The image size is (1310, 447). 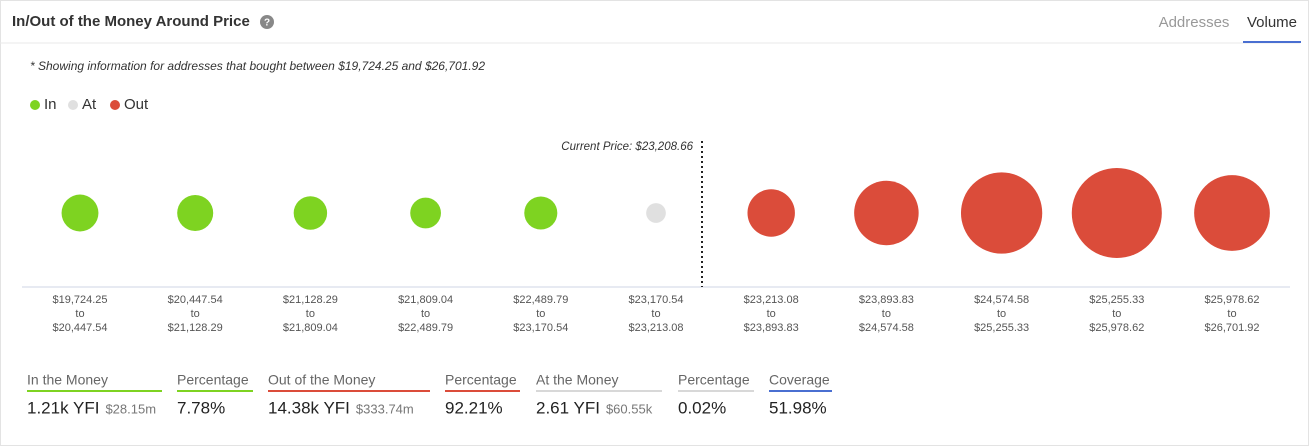 What do you see at coordinates (79, 328) in the screenshot?
I see `range-to: $20,447.54` at bounding box center [79, 328].